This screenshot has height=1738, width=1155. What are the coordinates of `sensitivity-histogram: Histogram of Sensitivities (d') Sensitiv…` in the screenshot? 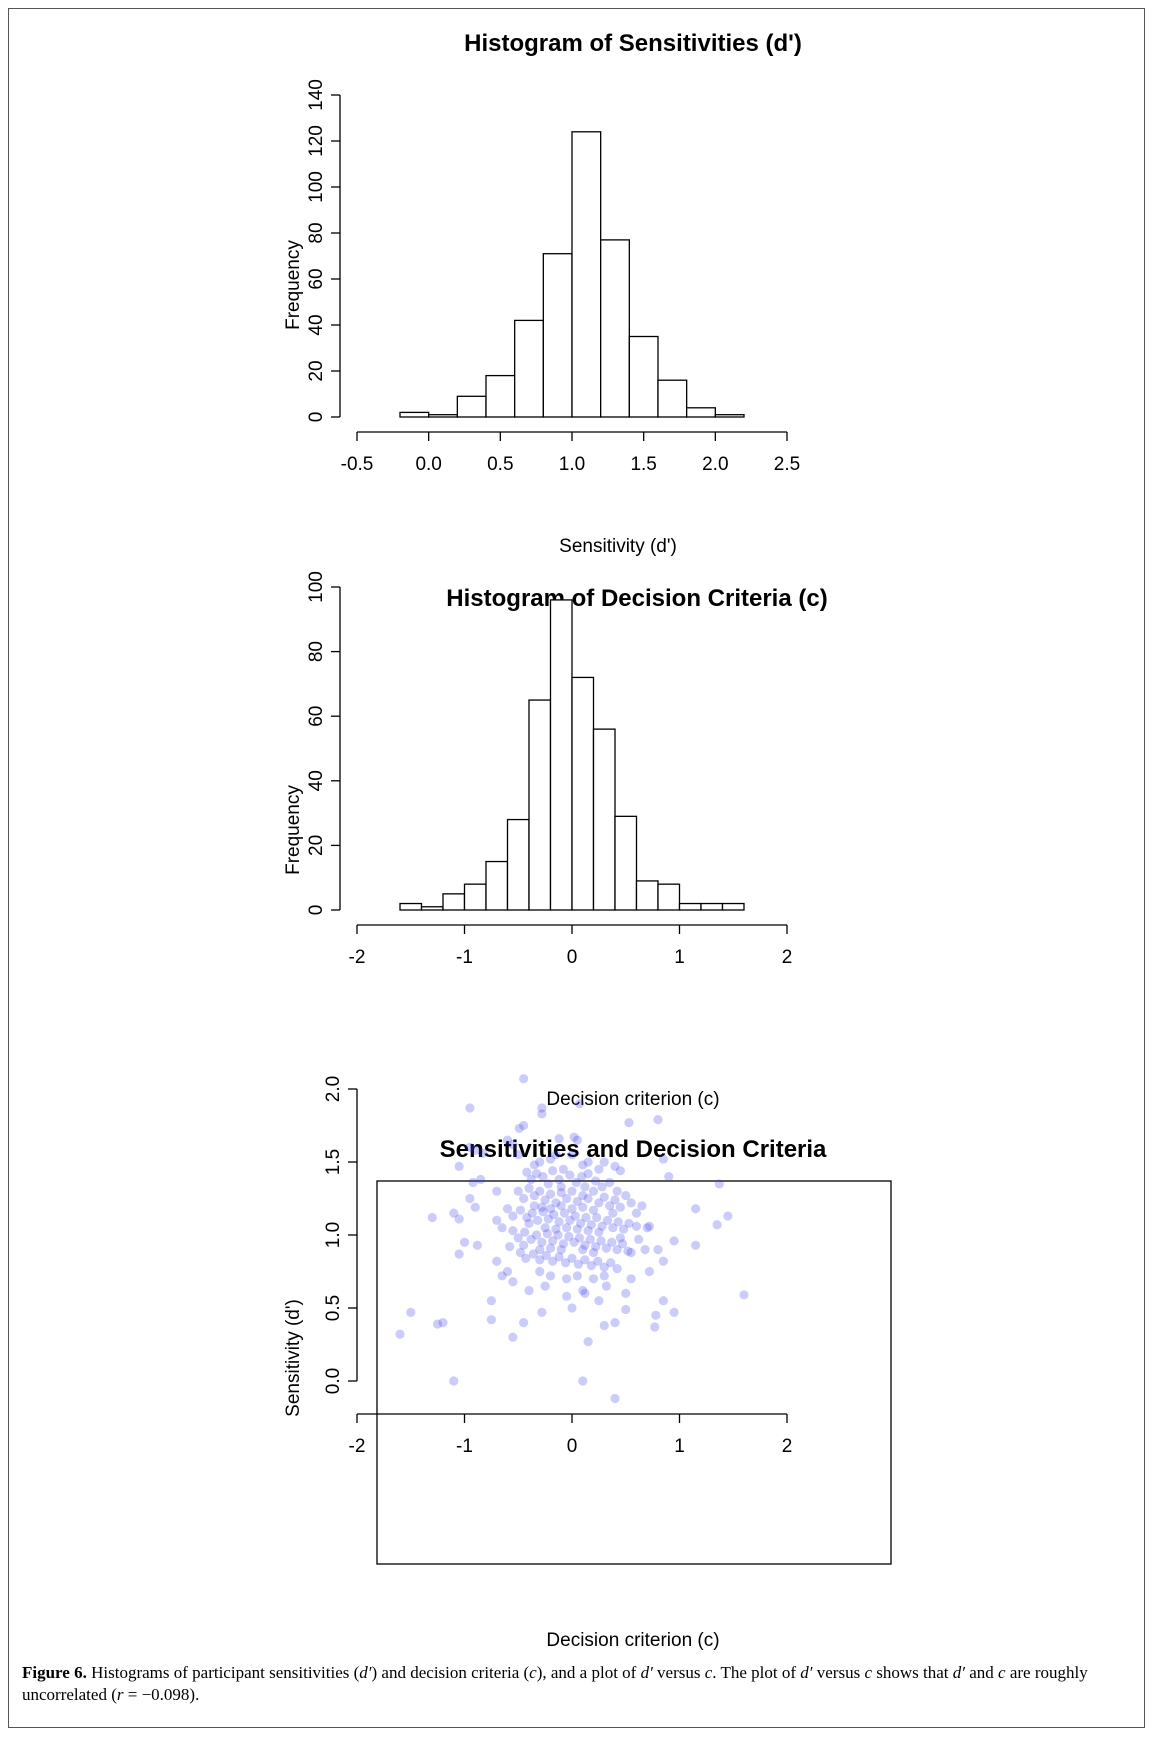 It's located at (542, 293).